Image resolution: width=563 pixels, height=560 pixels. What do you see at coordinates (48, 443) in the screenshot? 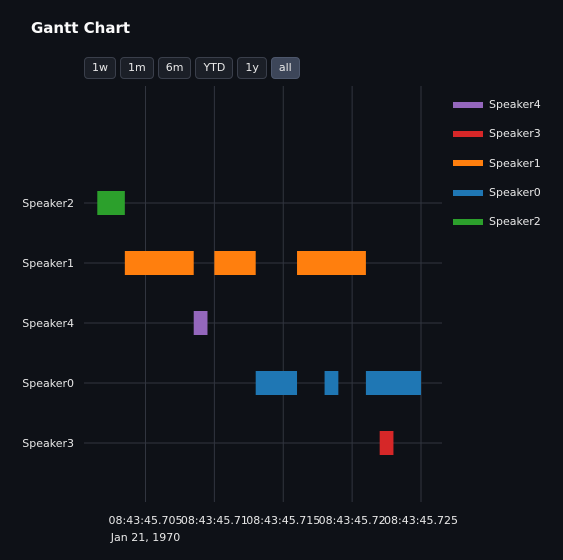
I see `y-tick-label: Speaker3` at bounding box center [48, 443].